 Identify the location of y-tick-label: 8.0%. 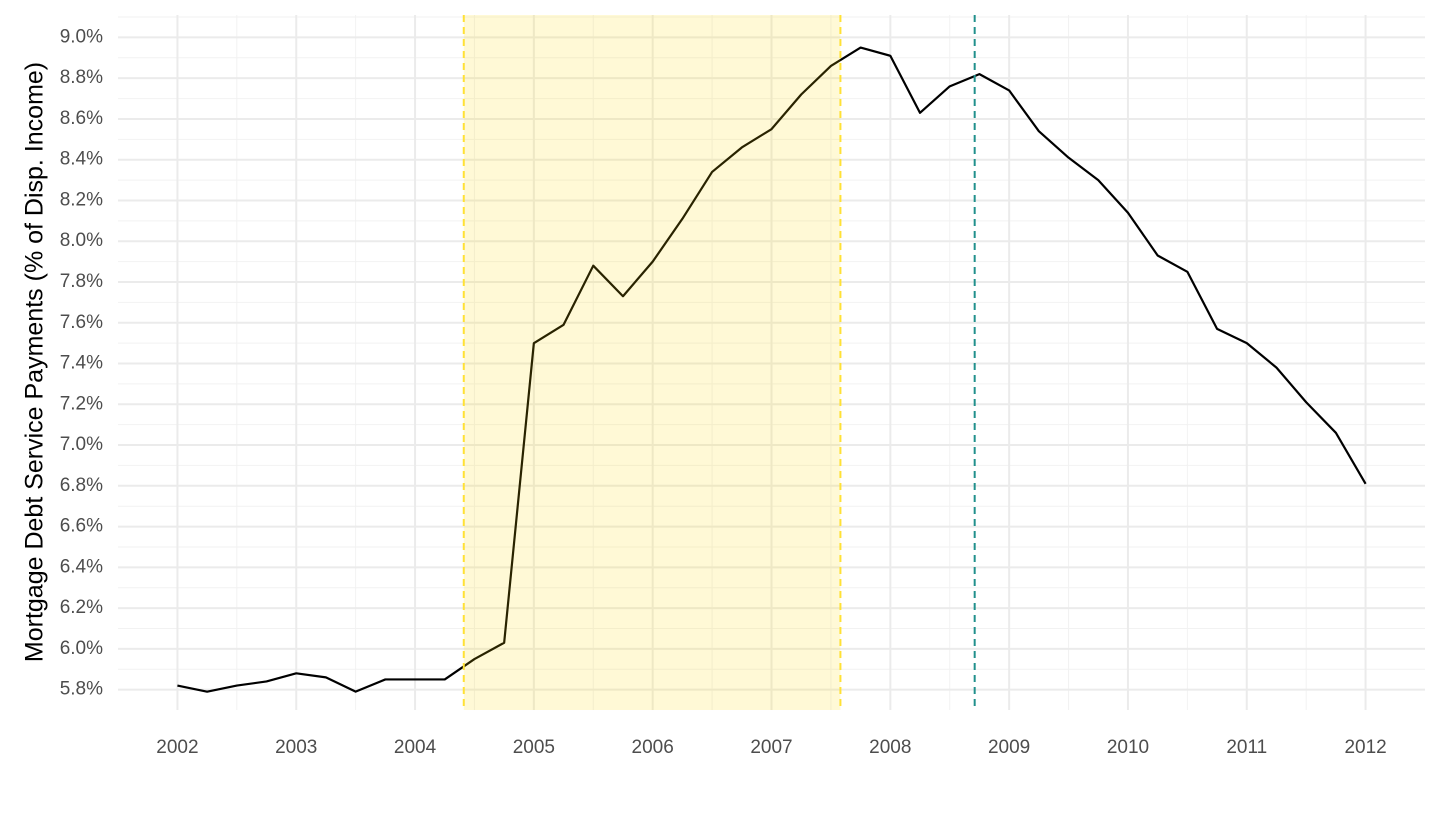
(81, 240).